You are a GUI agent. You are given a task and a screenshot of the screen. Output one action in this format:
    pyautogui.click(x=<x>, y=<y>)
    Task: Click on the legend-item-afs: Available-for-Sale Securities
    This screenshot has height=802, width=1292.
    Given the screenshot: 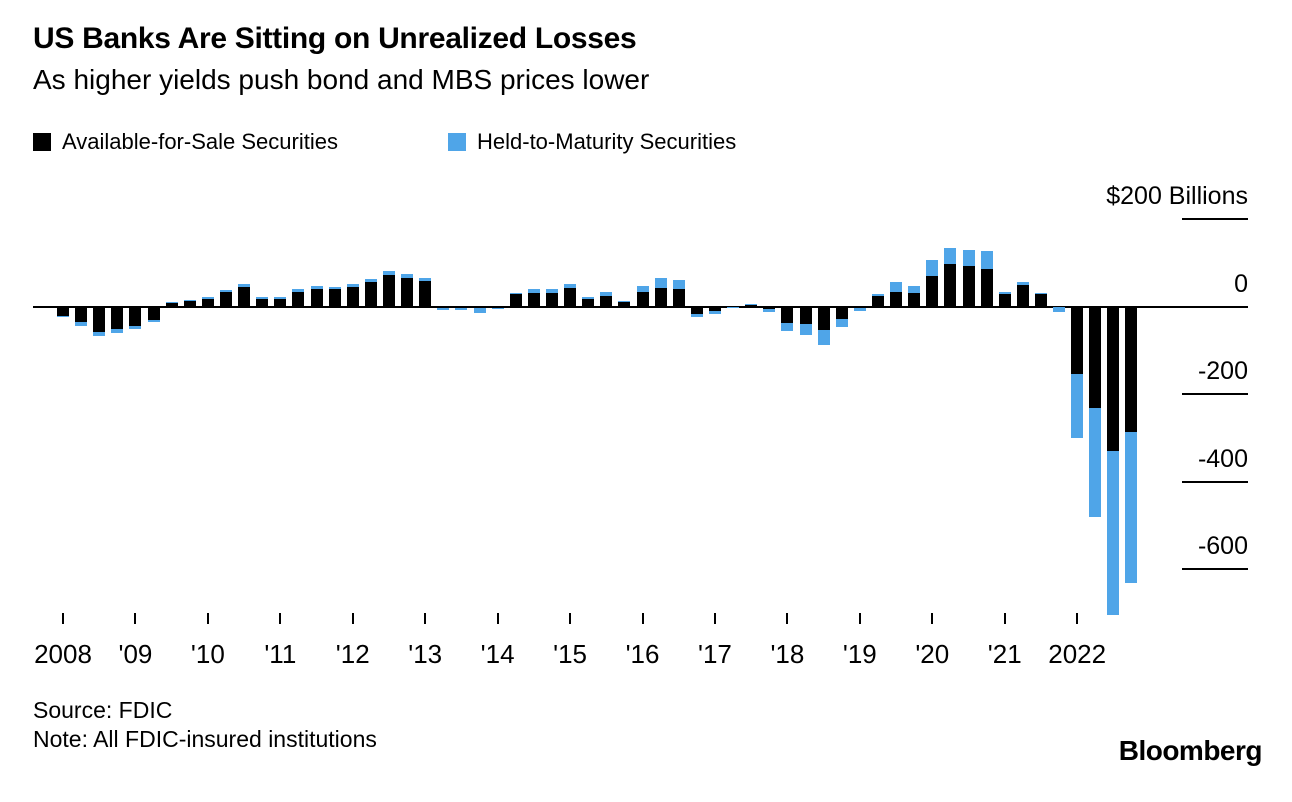 What is the action you would take?
    pyautogui.click(x=185, y=141)
    